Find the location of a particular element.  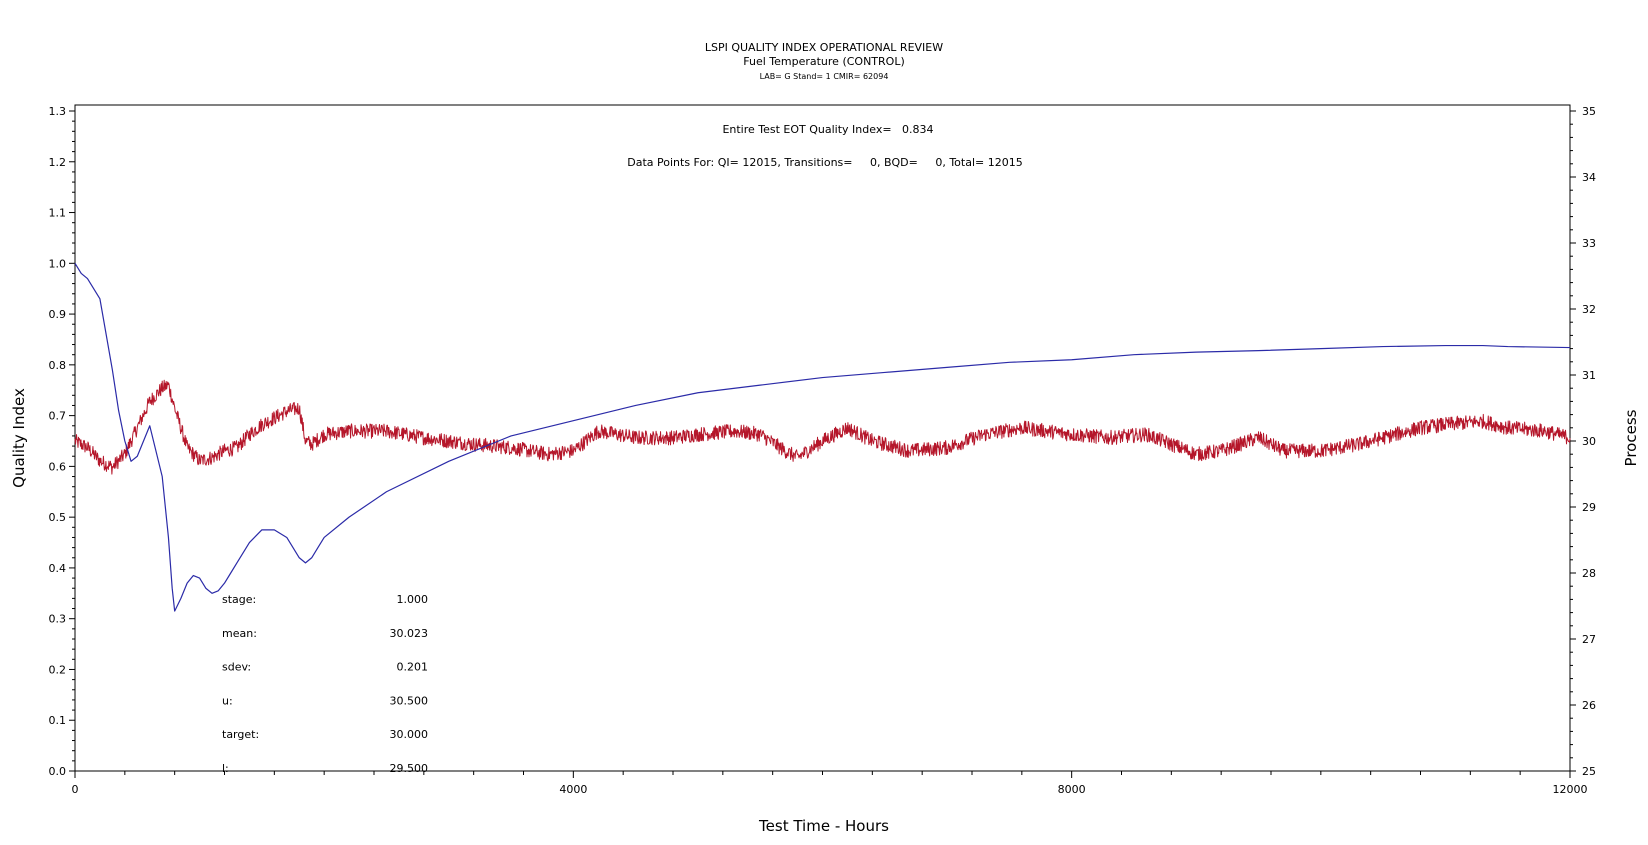

y2-axis-label: Process is located at coordinates (1631, 437).